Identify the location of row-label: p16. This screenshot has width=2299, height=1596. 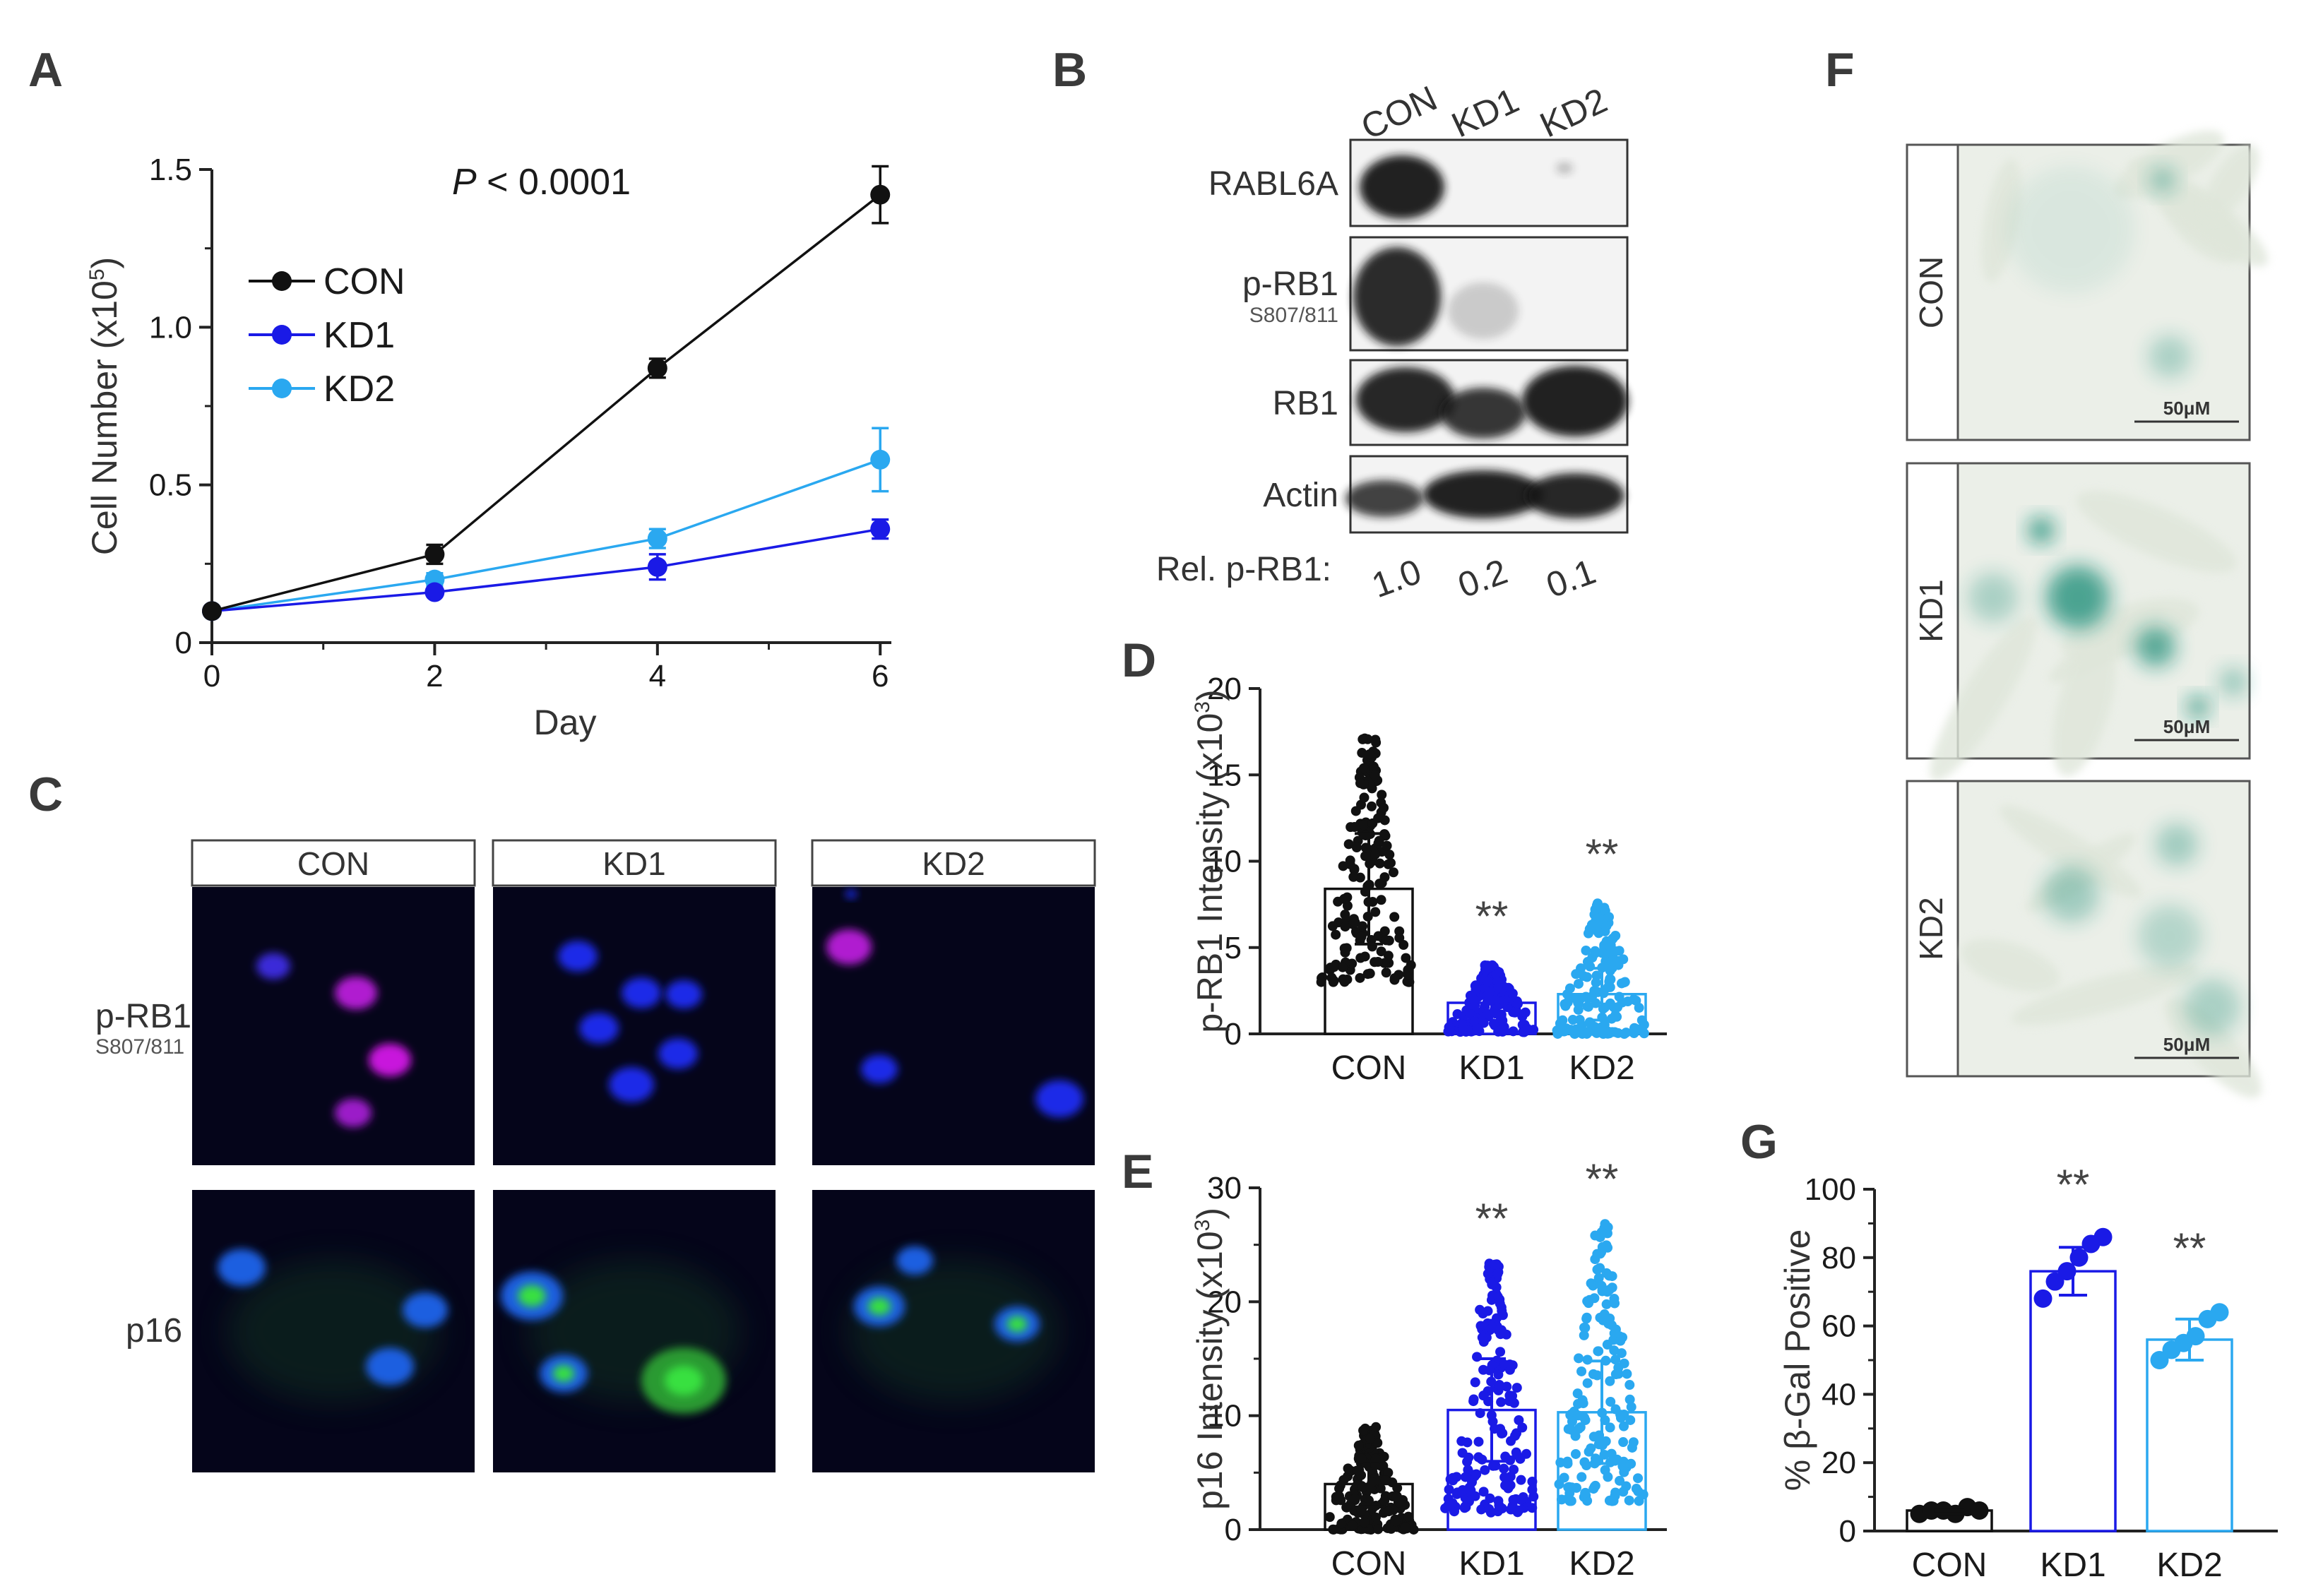
(154, 1331).